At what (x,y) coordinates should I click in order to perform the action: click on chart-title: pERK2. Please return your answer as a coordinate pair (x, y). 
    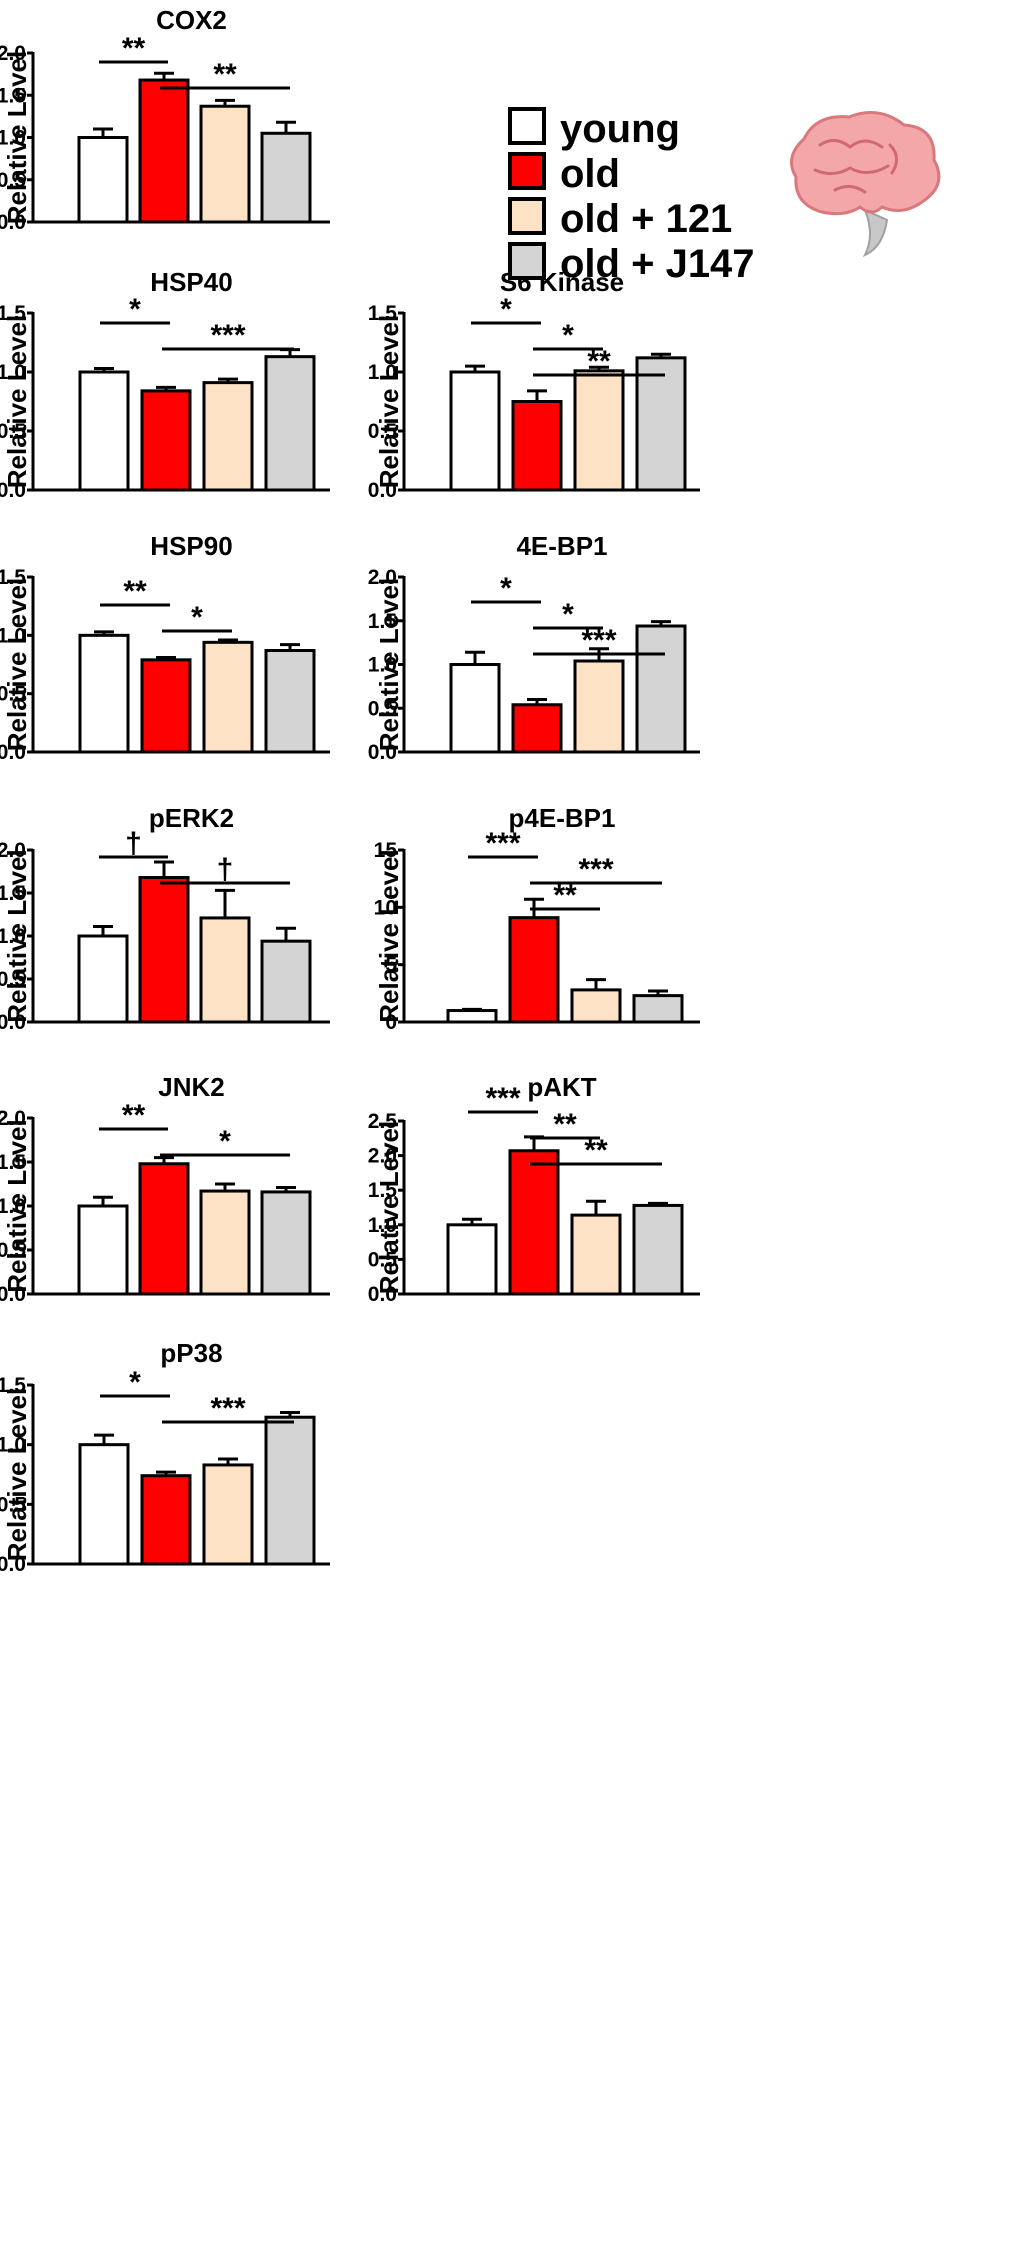
    Looking at the image, I should click on (191, 818).